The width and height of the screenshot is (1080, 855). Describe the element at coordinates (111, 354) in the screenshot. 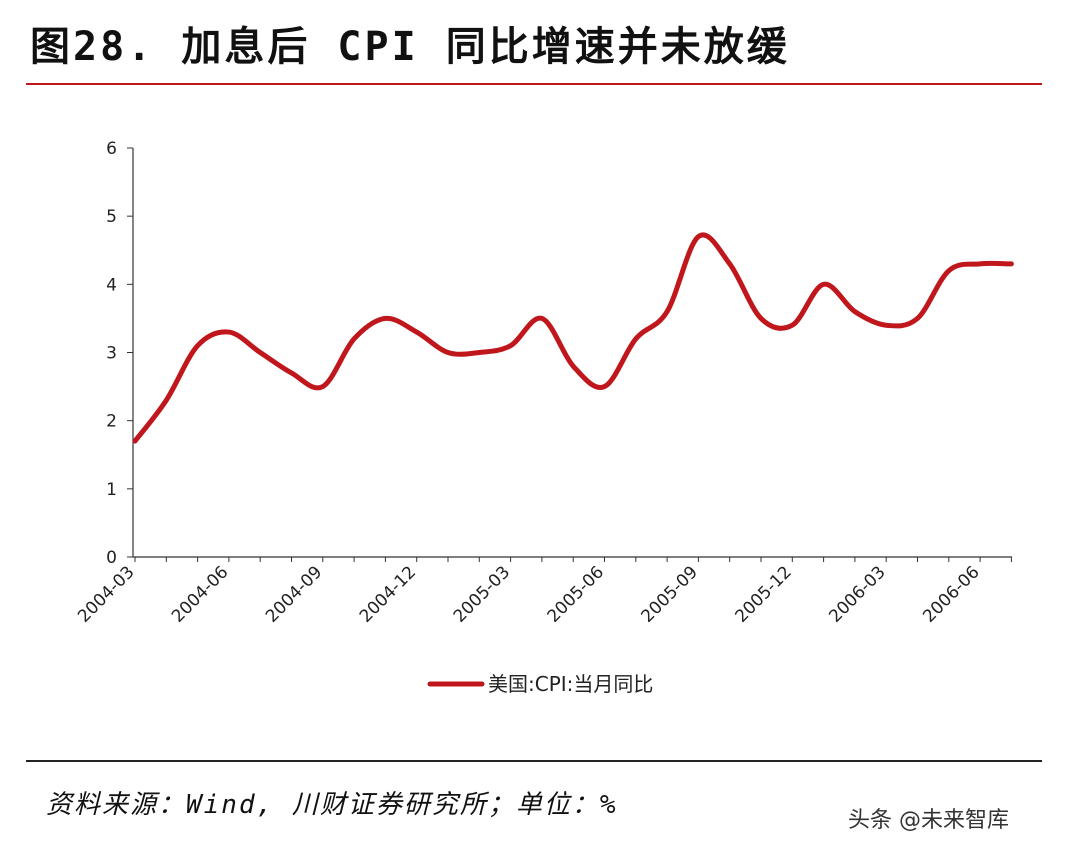

I see `y-tick-label: 3` at that location.